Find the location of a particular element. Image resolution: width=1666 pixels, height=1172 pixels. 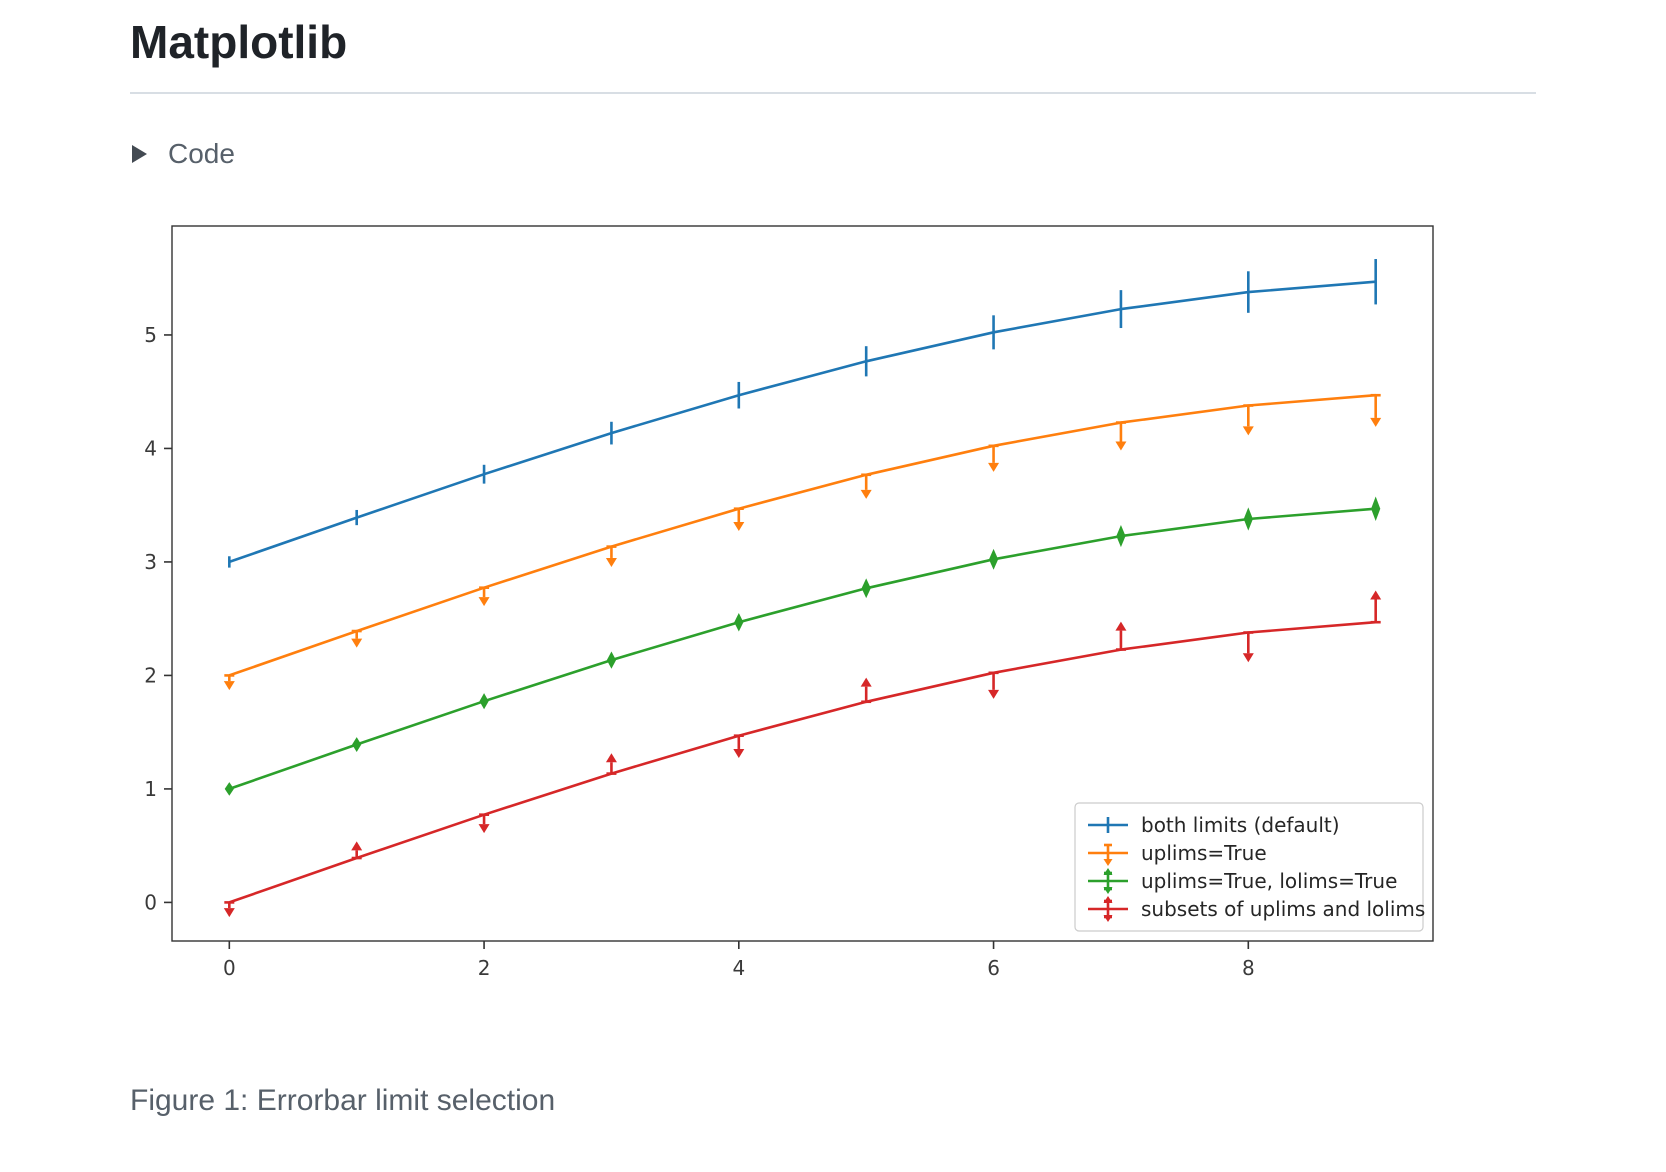

legend-label: uplims=True is located at coordinates (1204, 853).